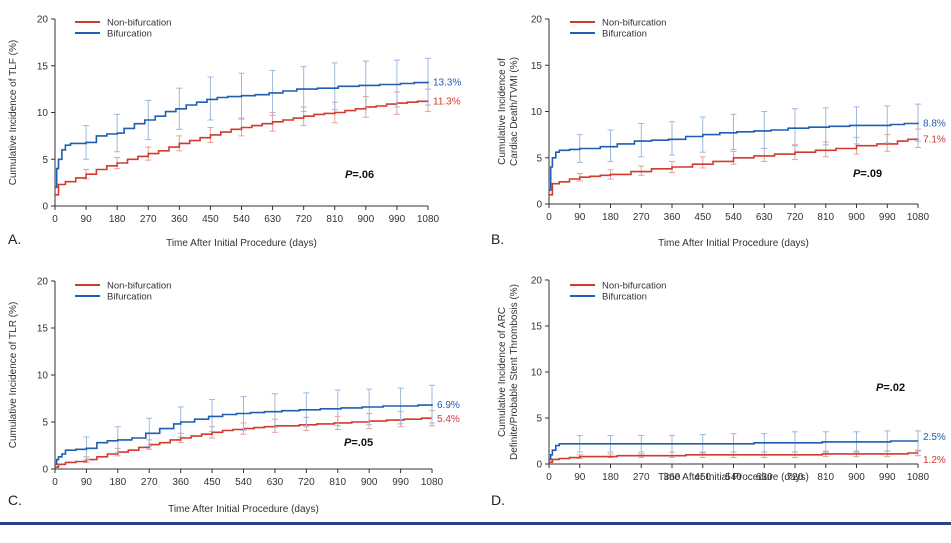 This screenshot has width=951, height=543. I want to click on panel-a-x-tick-label: 630, so click(272, 219).